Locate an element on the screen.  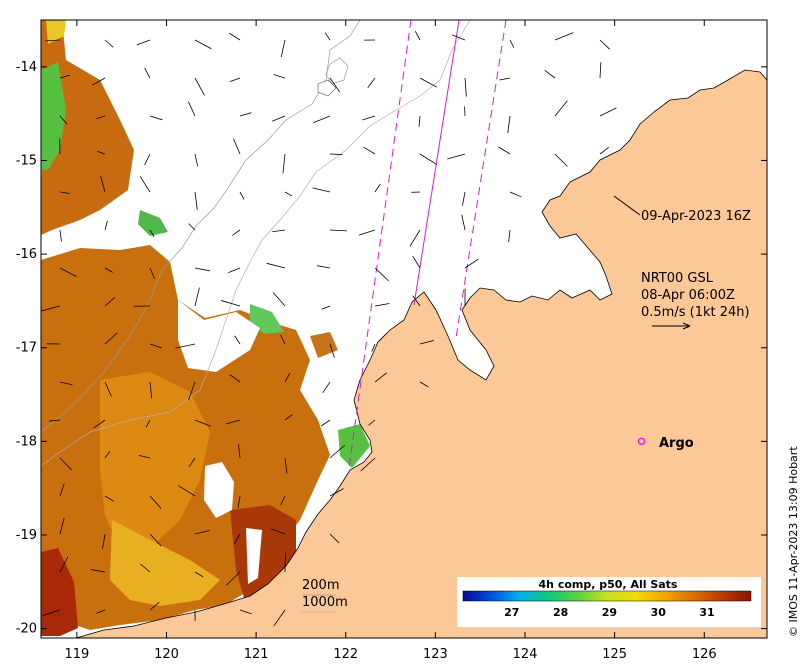
y-tick-label: -15 is located at coordinates (26, 160).